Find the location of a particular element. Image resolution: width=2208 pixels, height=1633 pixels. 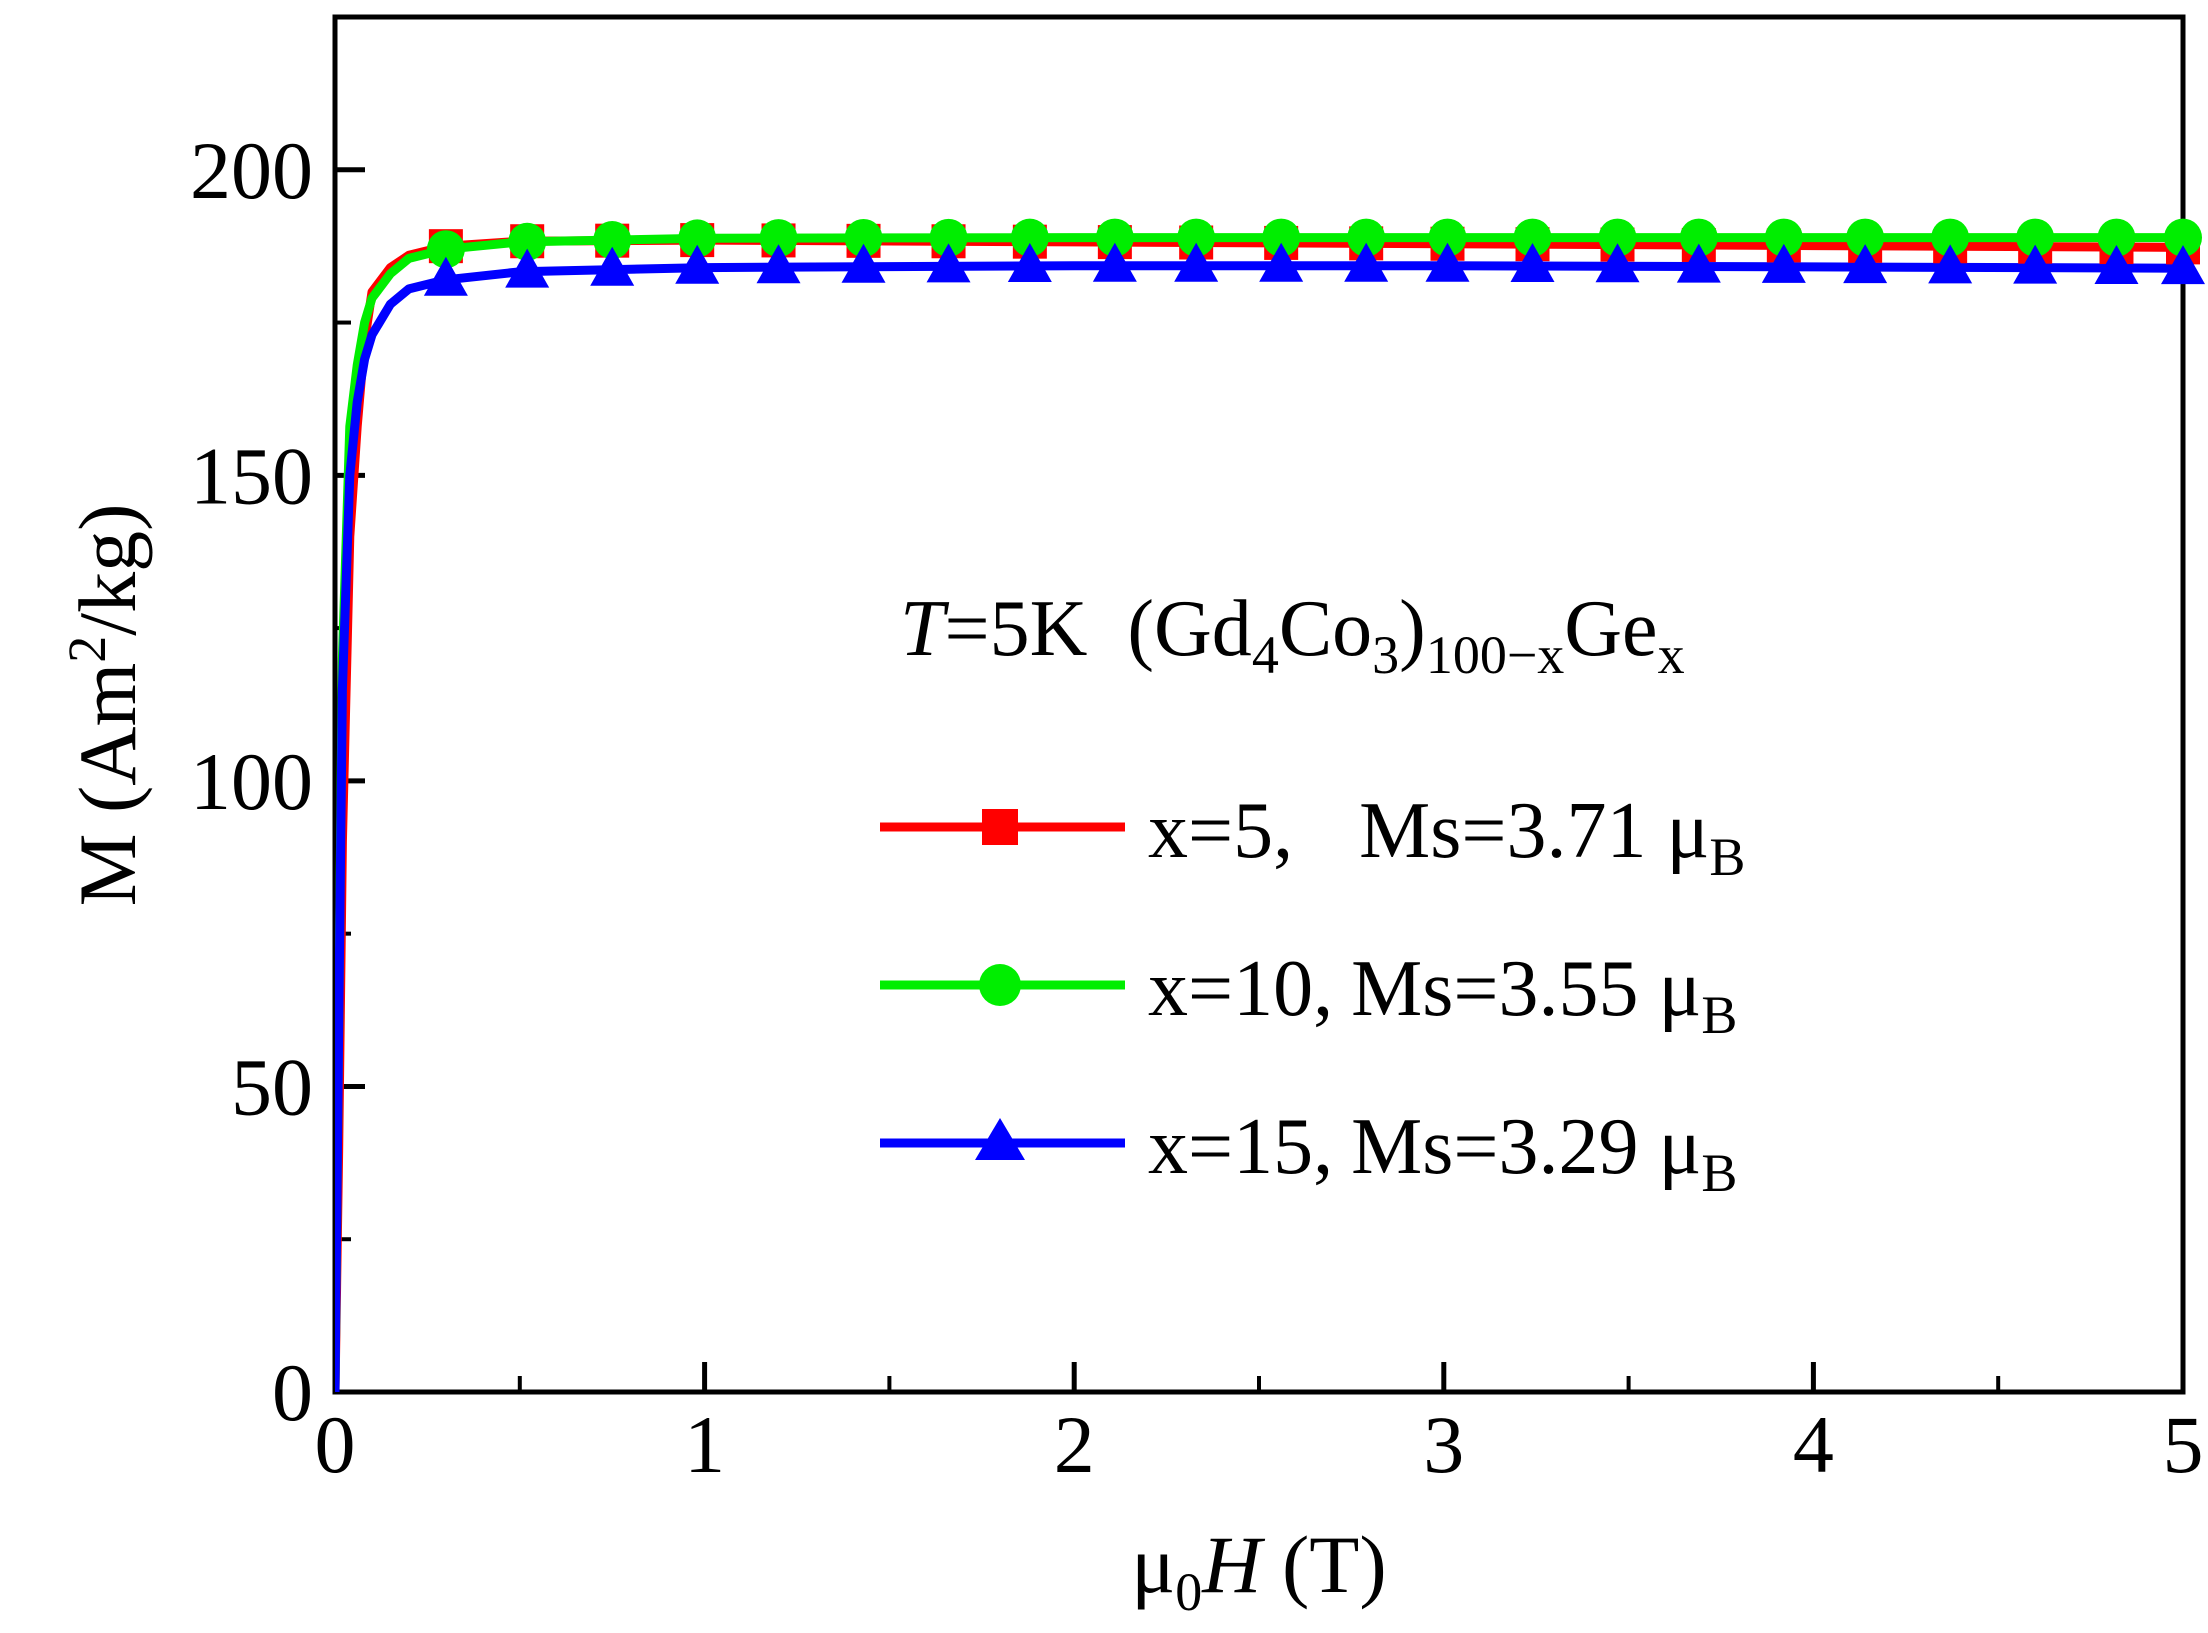

legend-label-x5-value: =3.71 μ is located at coordinates (1585, 831).